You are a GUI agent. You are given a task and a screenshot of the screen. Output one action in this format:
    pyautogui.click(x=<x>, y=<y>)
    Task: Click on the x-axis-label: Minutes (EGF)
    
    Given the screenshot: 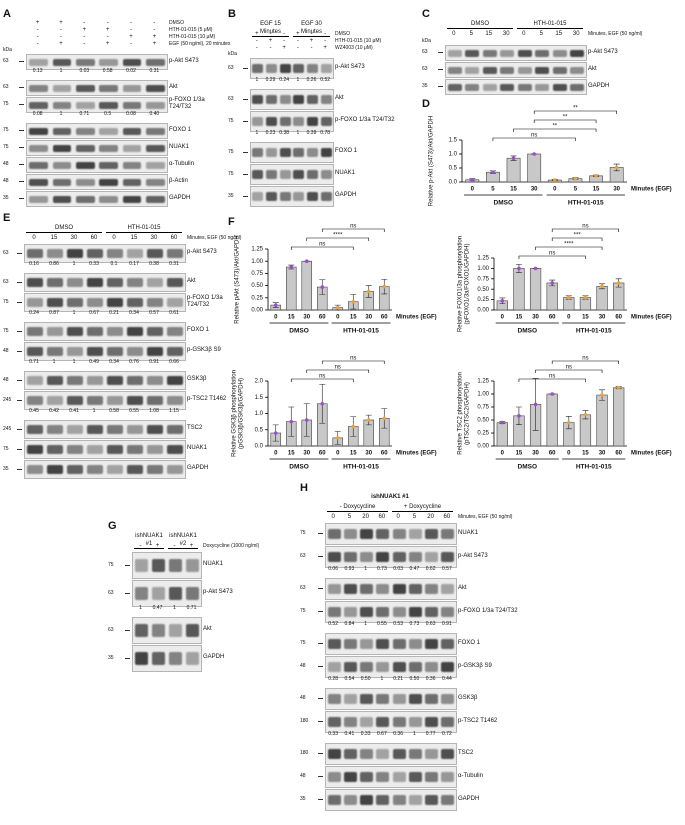 What is the action you would take?
    pyautogui.click(x=416, y=454)
    